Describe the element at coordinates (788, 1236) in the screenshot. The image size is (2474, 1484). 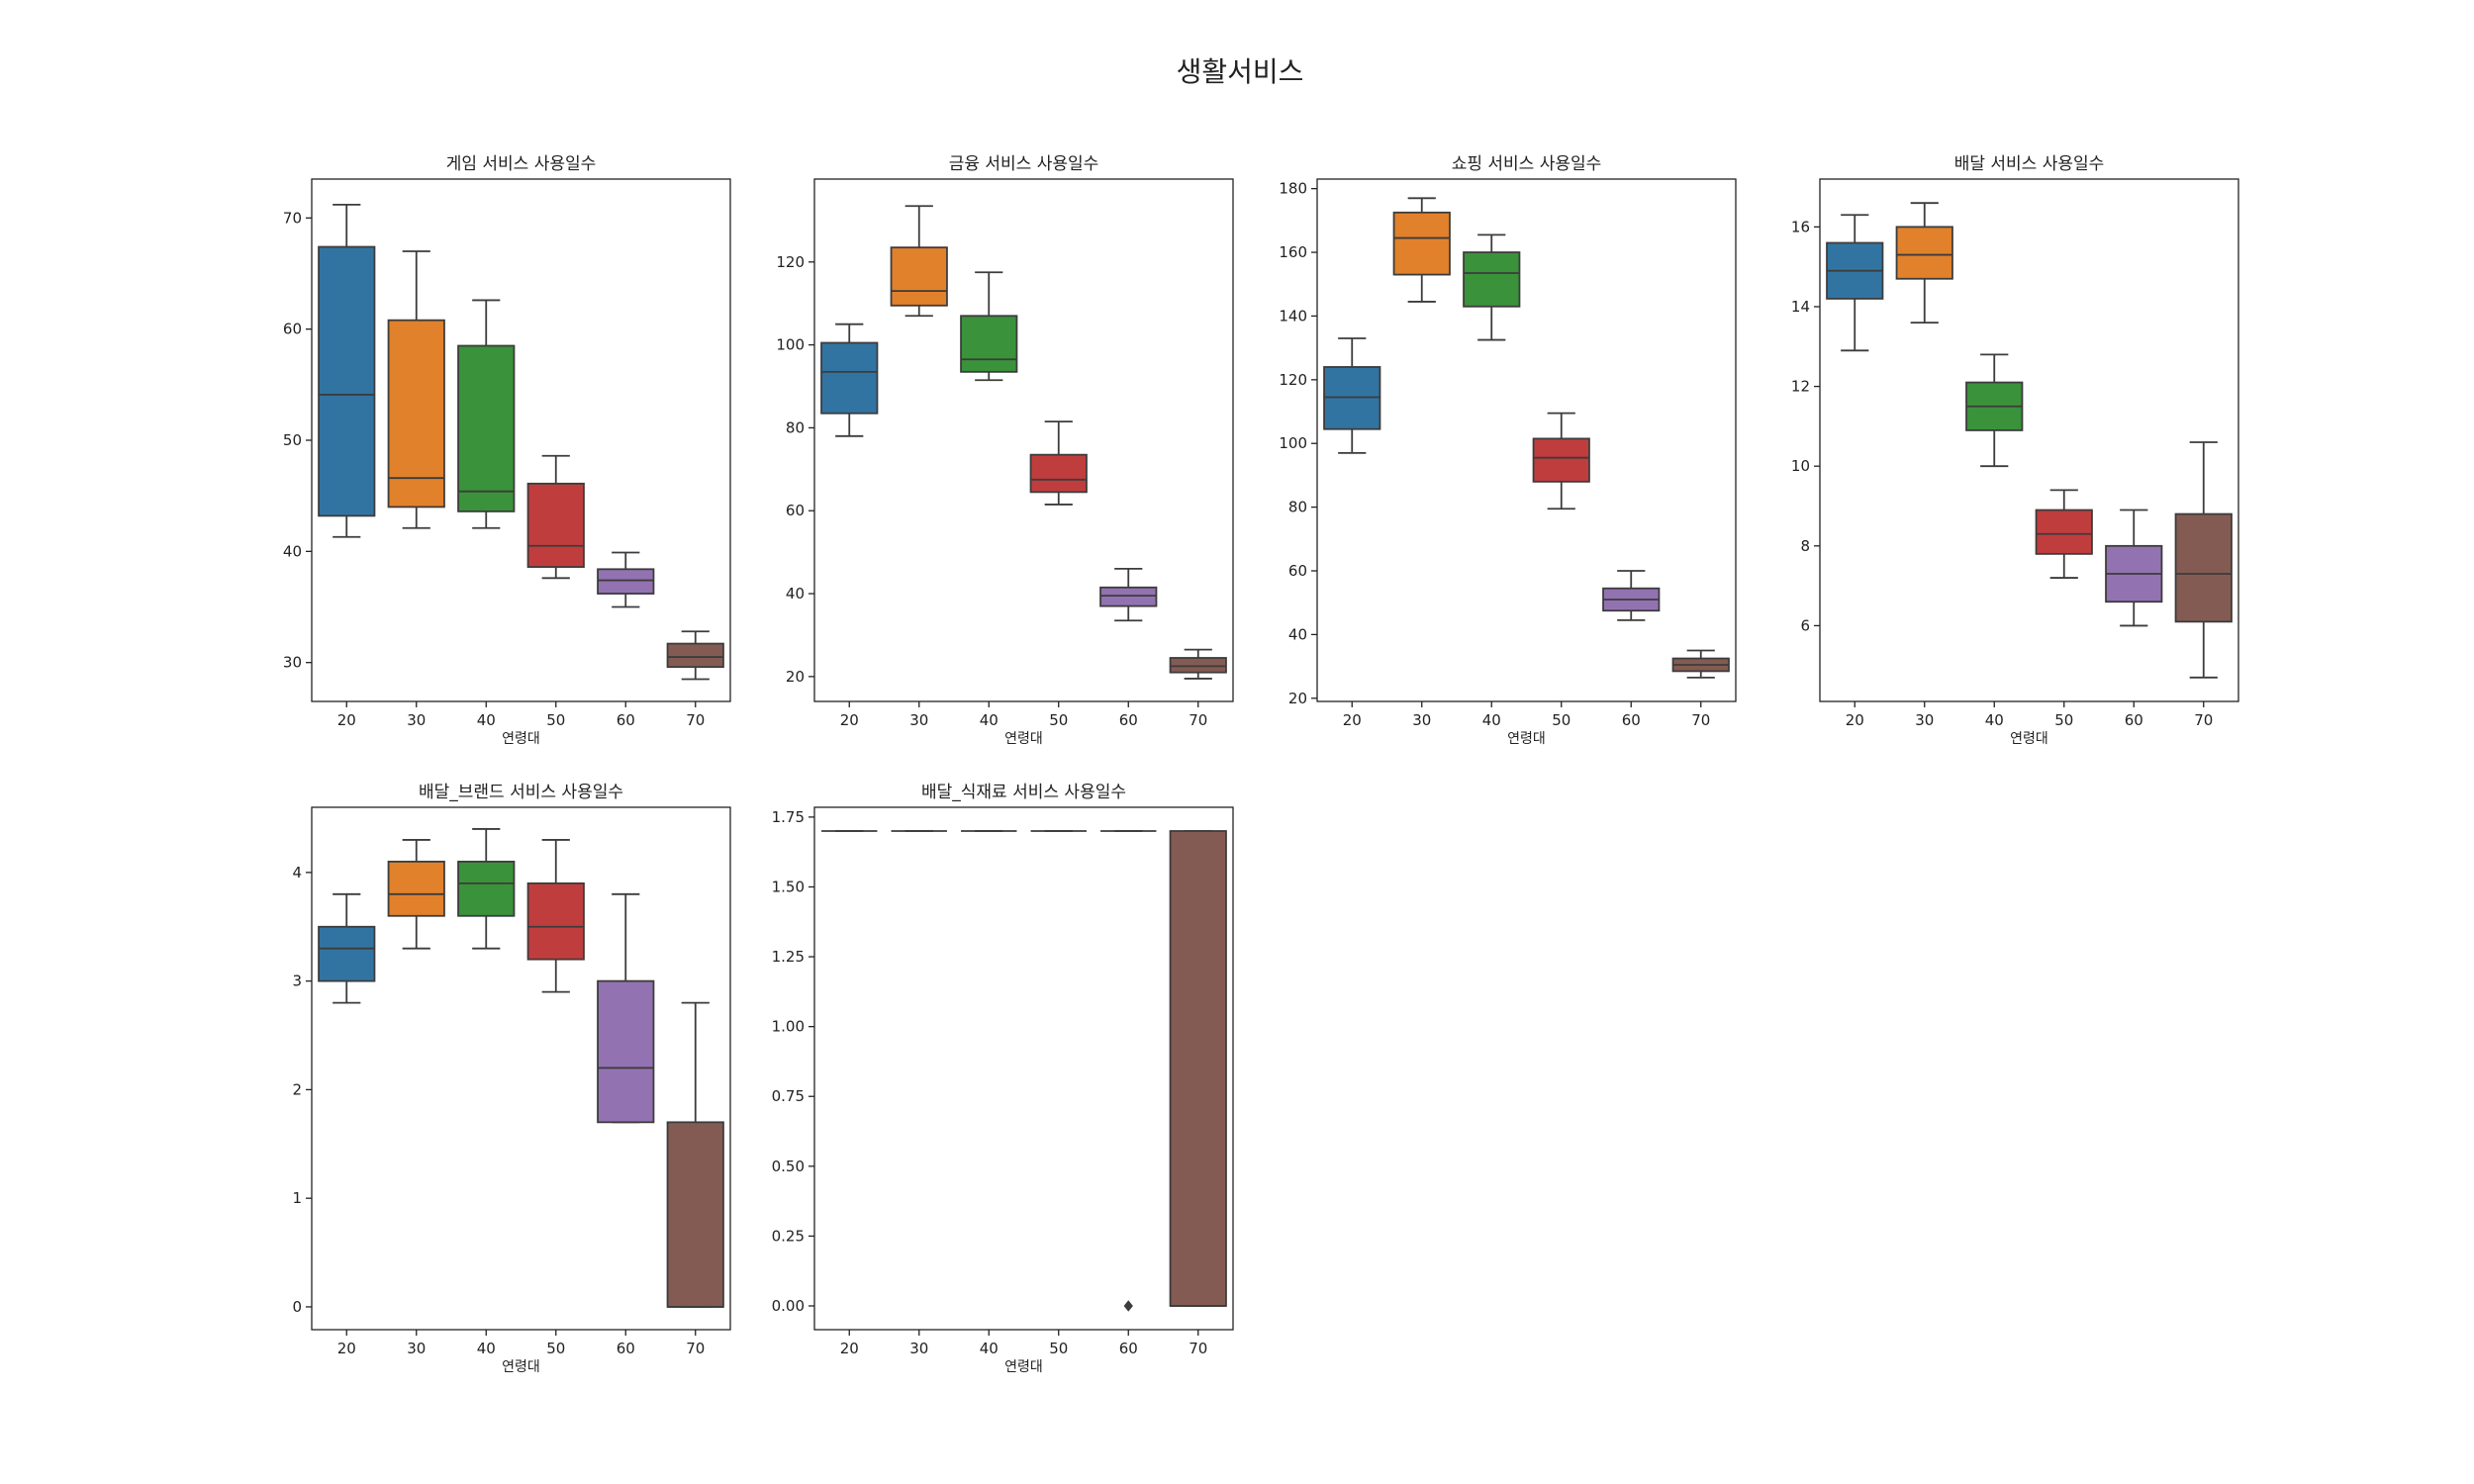
I see `y-tick-label: 0.25` at that location.